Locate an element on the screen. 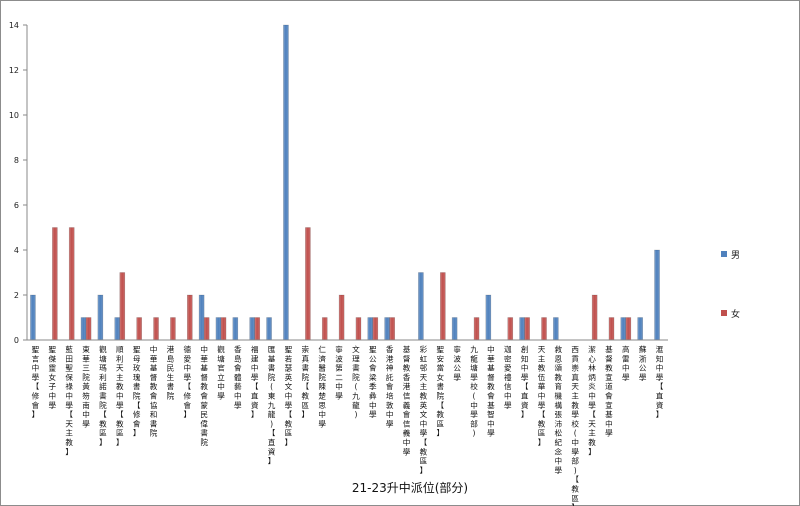 The height and width of the screenshot is (506, 800). category-label: 德愛中學【修會】 is located at coordinates (187, 381).